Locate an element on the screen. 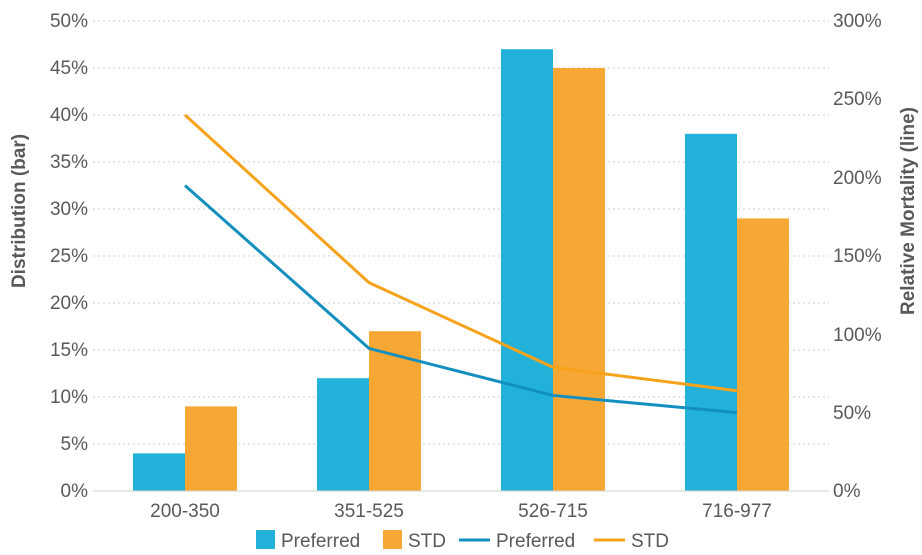 This screenshot has height=555, width=922. left-tick-label: 10% is located at coordinates (69, 397).